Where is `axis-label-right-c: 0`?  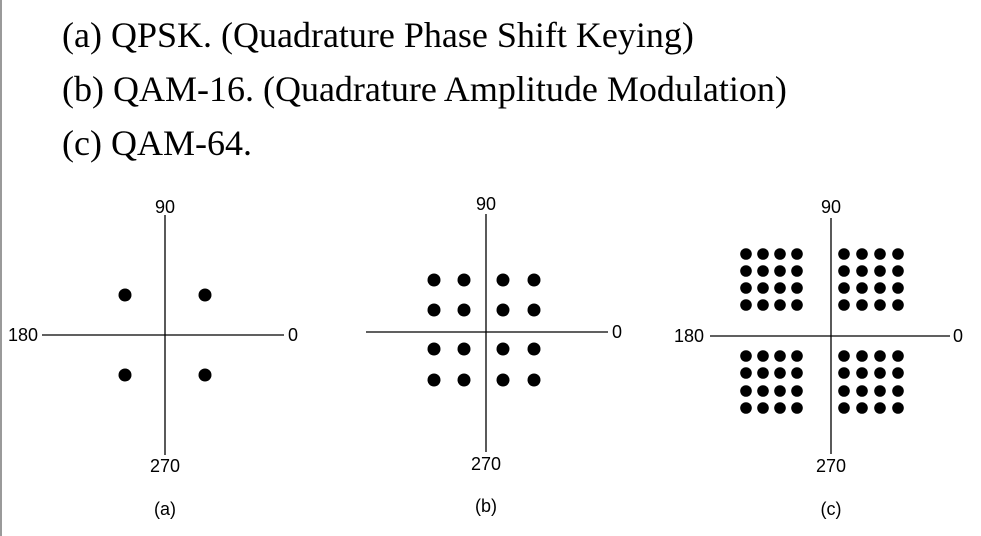 axis-label-right-c: 0 is located at coordinates (958, 336).